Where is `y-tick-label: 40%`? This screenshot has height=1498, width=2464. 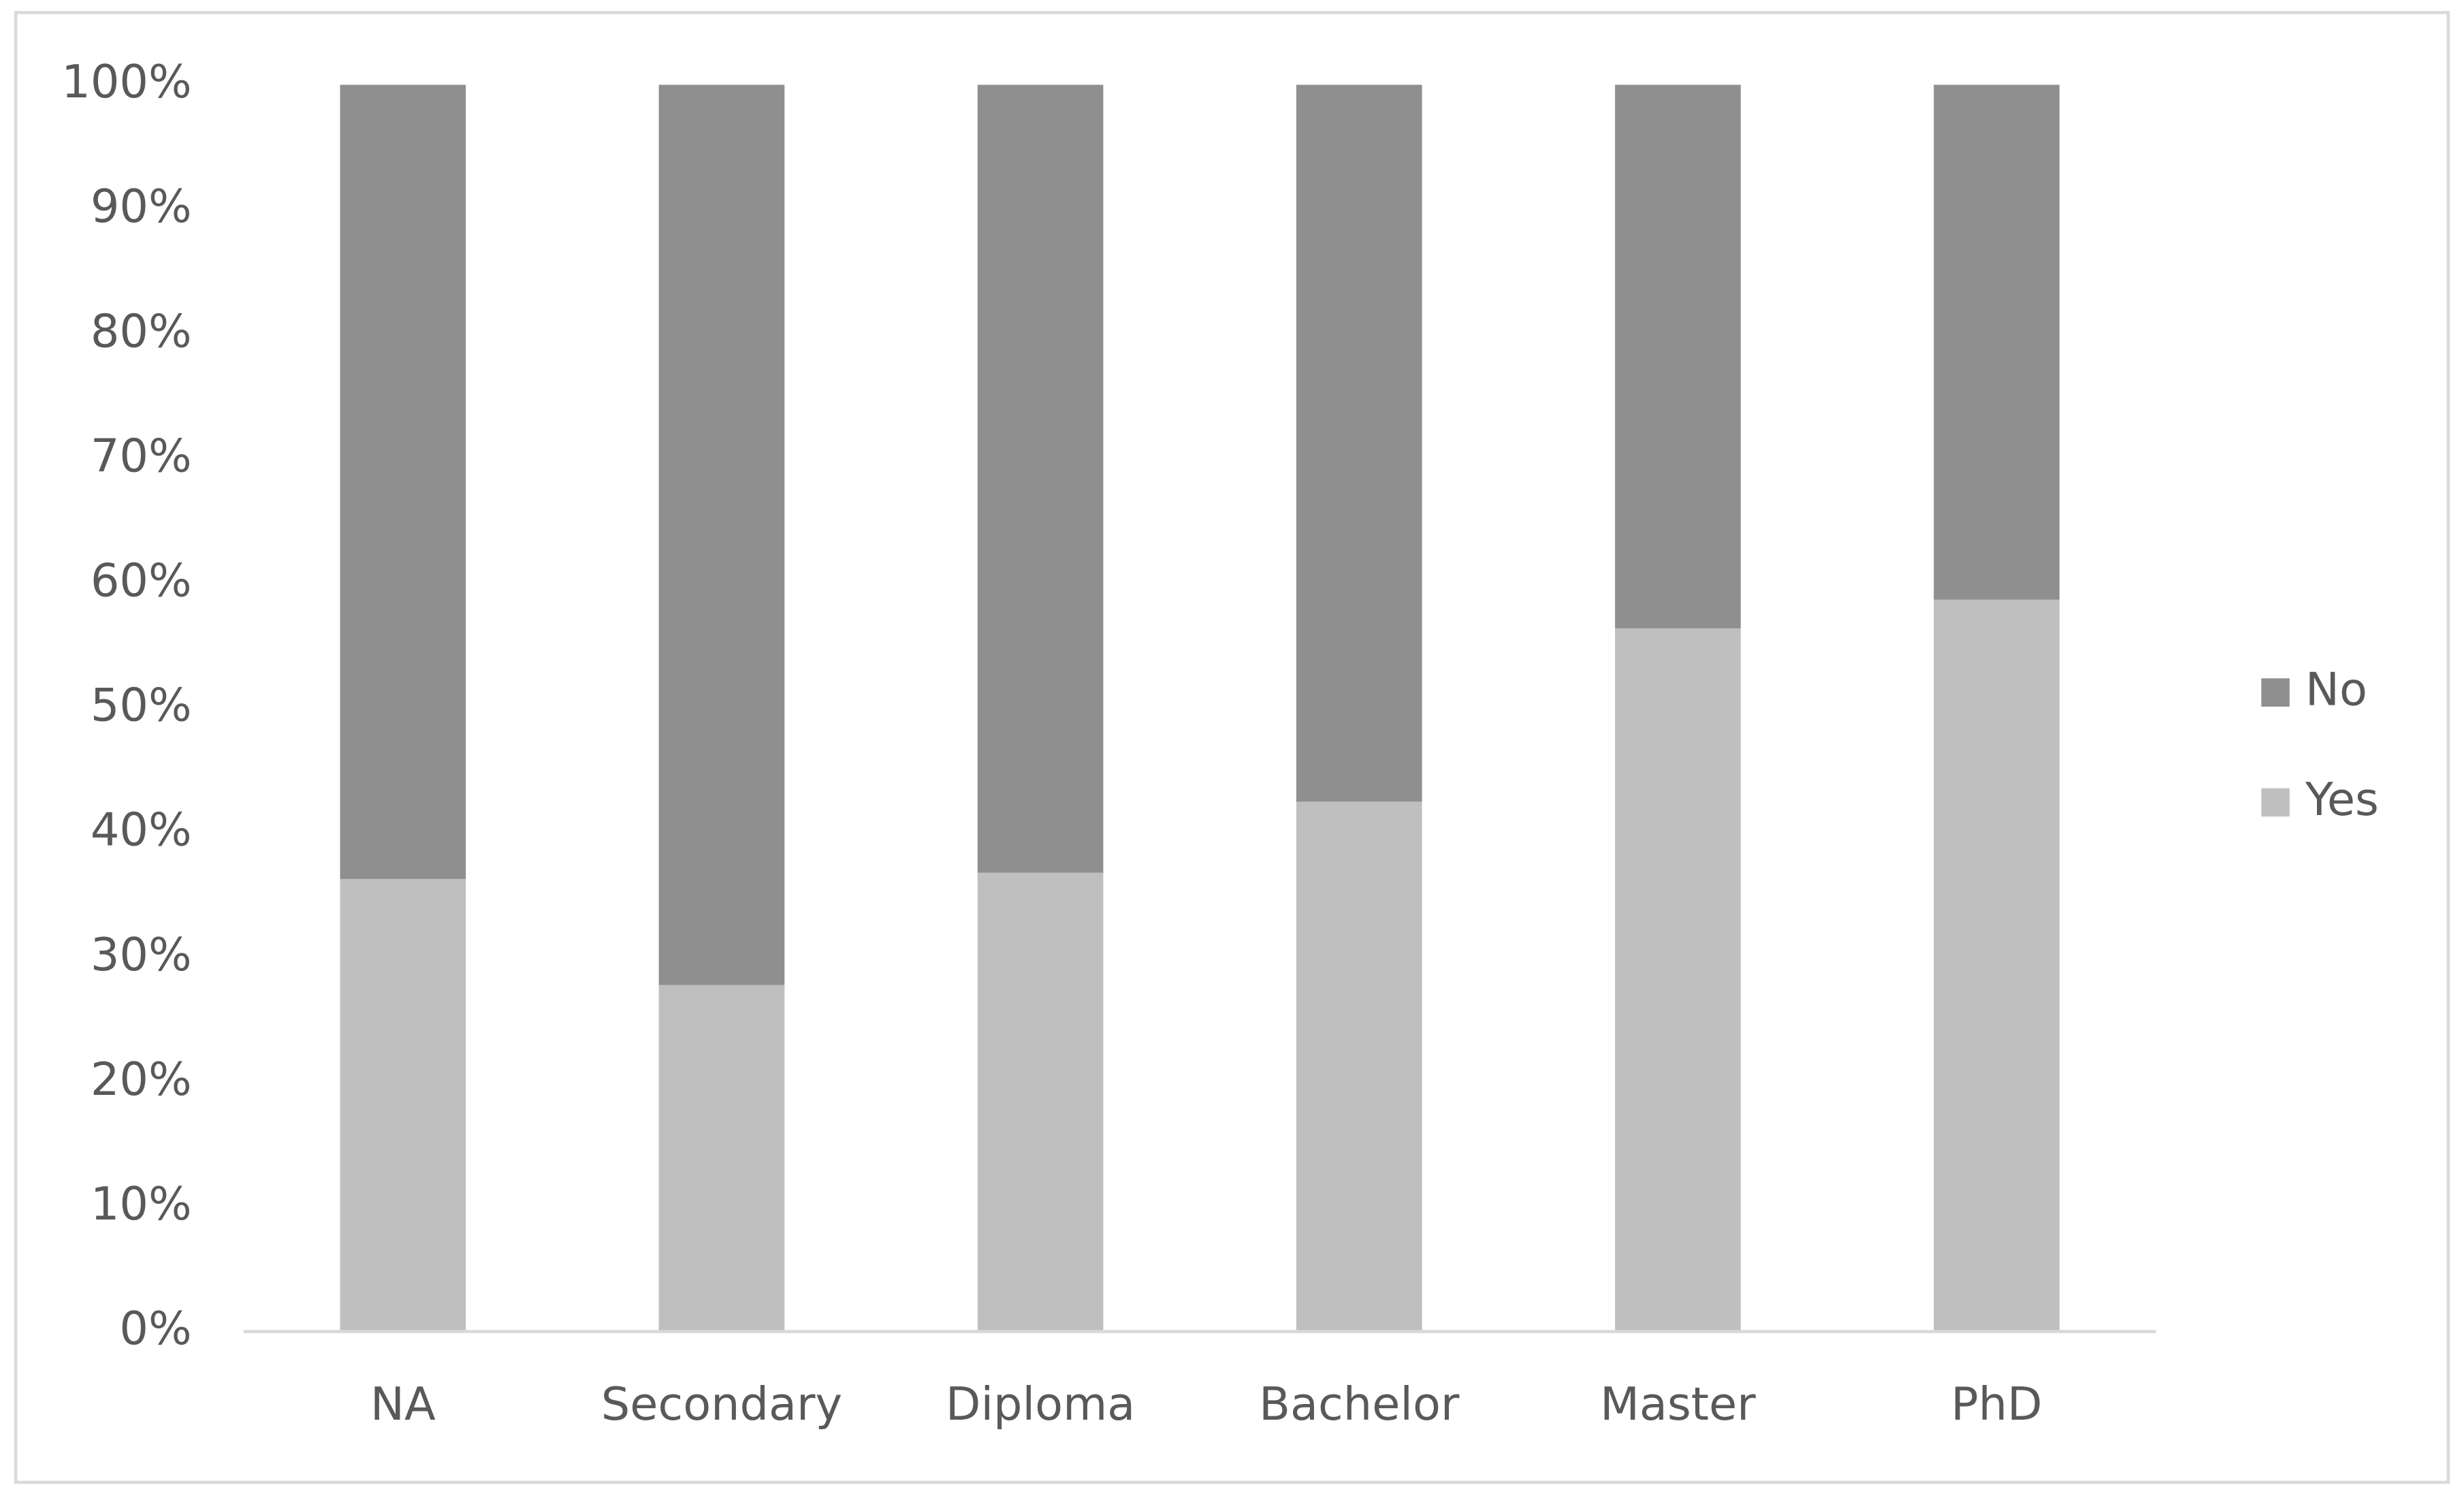 y-tick-label: 40% is located at coordinates (141, 830).